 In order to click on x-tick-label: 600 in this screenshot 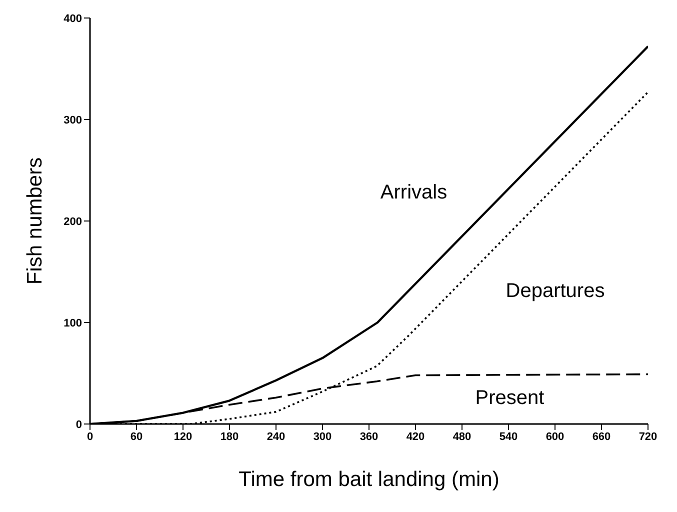, I will do `click(555, 436)`.